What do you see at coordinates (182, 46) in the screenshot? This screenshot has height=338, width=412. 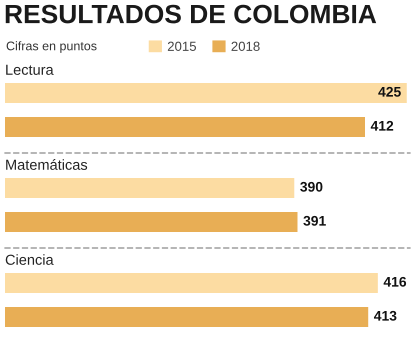 I see `legend-label: 2015` at bounding box center [182, 46].